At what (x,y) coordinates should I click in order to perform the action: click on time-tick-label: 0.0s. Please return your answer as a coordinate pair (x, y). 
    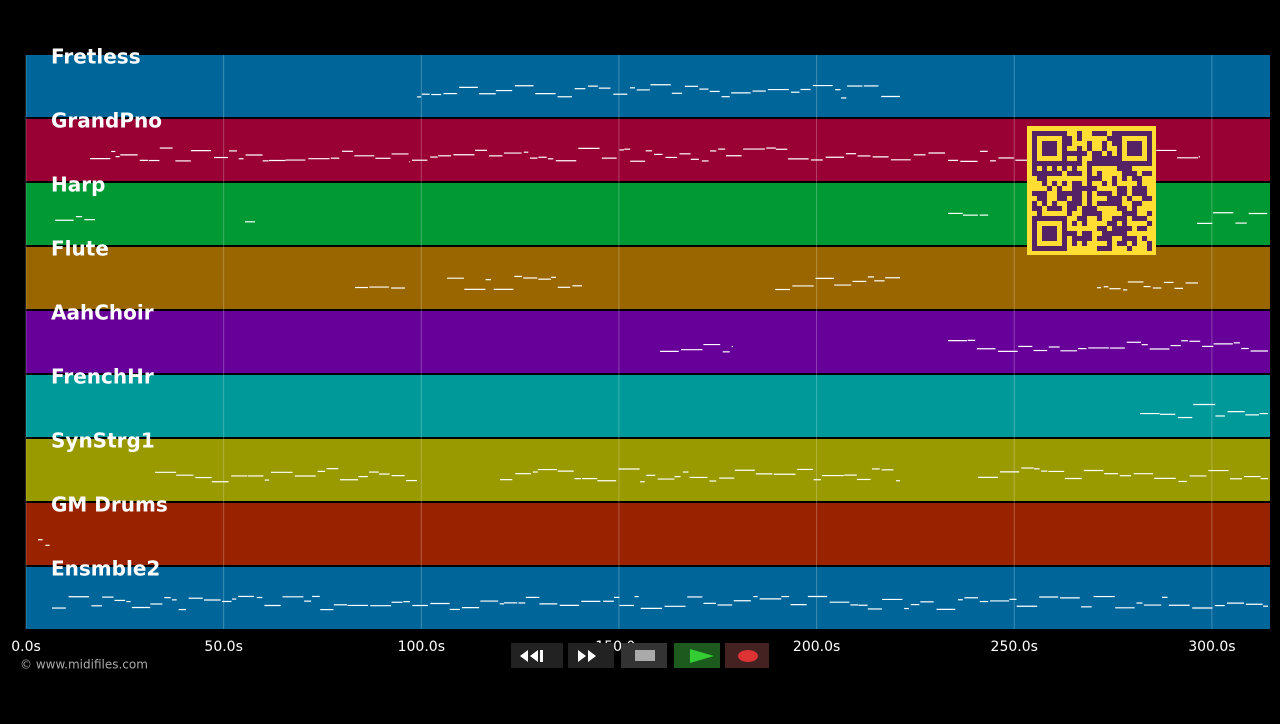
    Looking at the image, I should click on (26, 647).